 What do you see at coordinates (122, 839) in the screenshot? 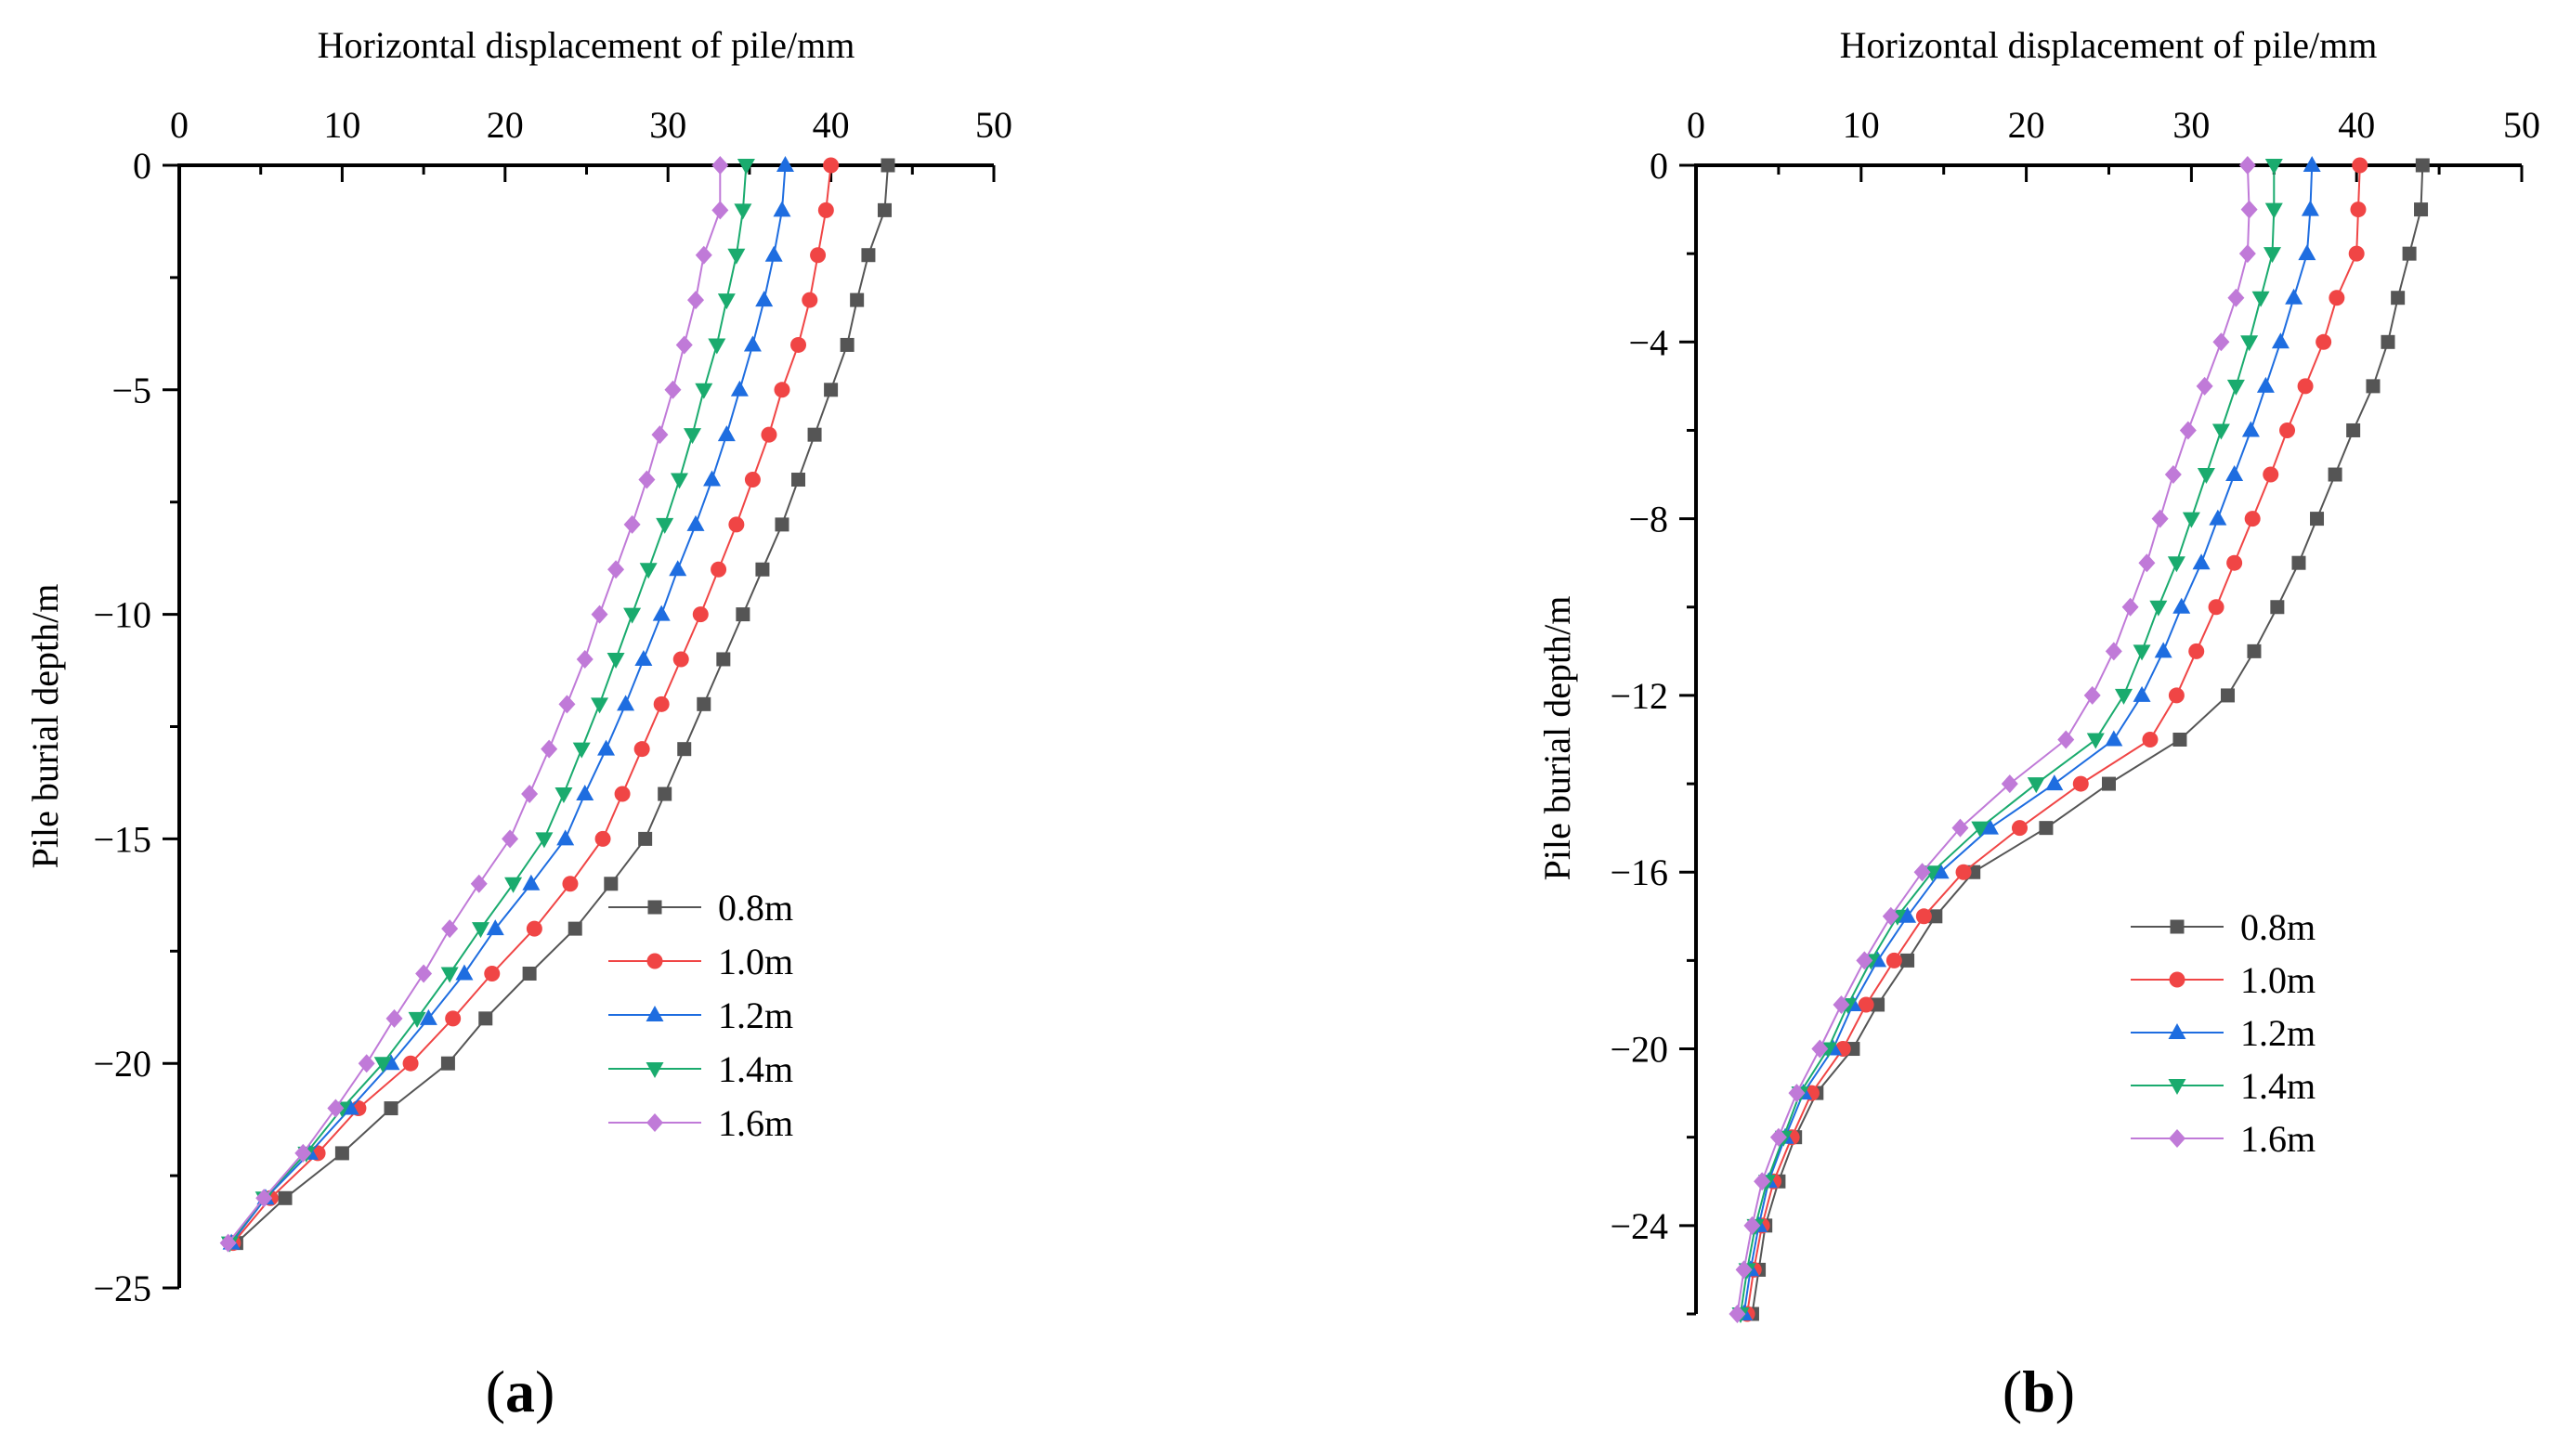
I see `y-tick-label: −15` at bounding box center [122, 839].